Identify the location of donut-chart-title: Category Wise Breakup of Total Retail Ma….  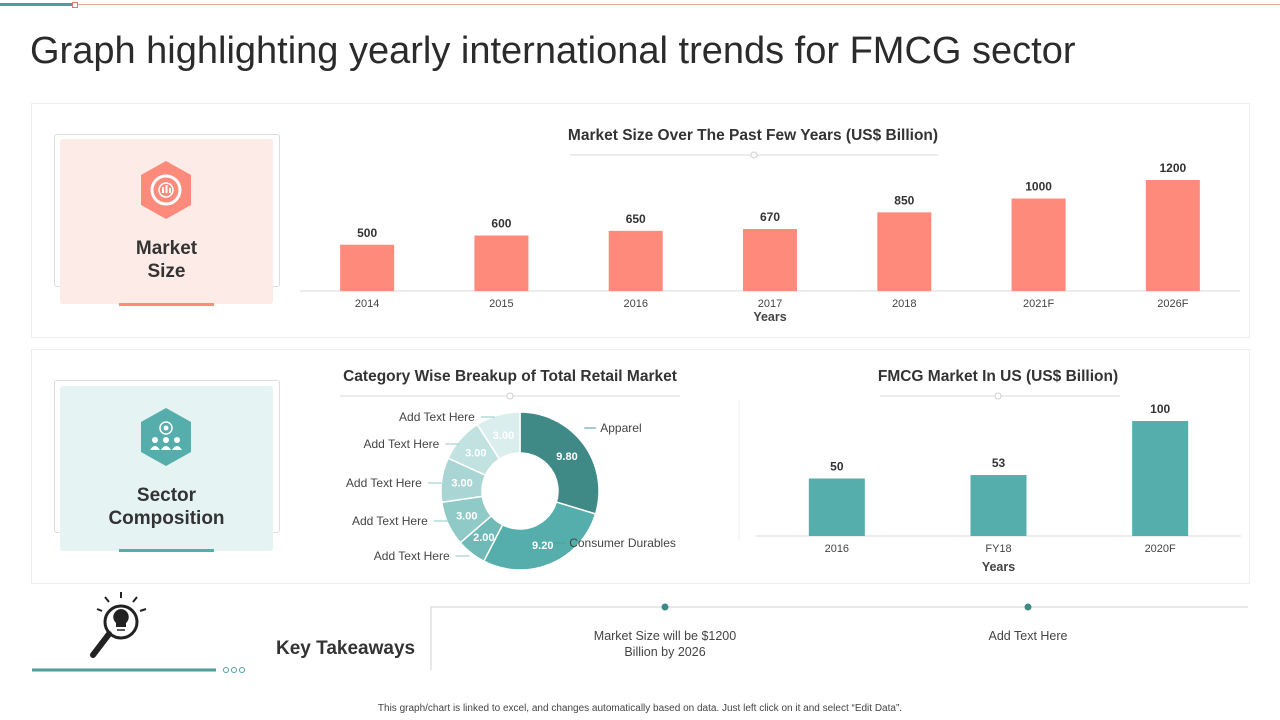
(510, 376).